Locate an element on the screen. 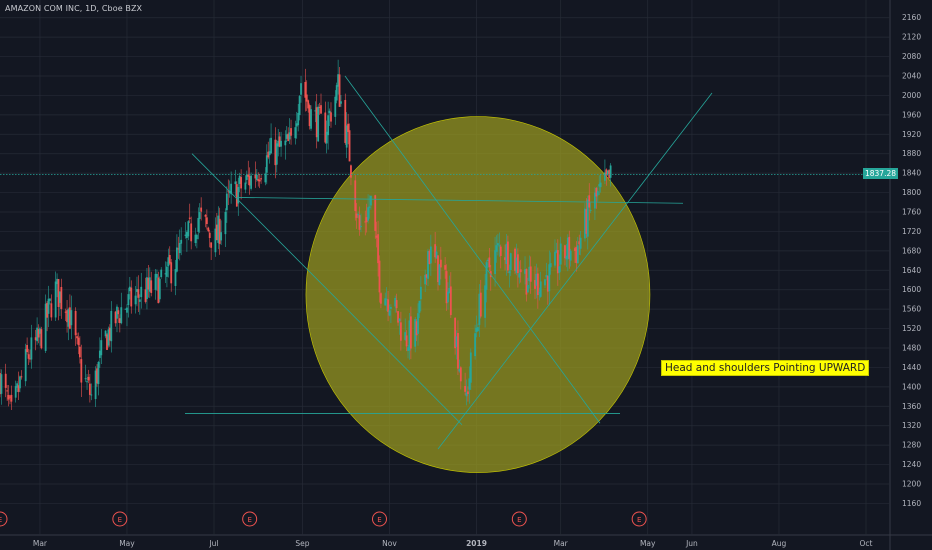 The width and height of the screenshot is (932, 550). earnings-marker-label: E is located at coordinates (639, 520).